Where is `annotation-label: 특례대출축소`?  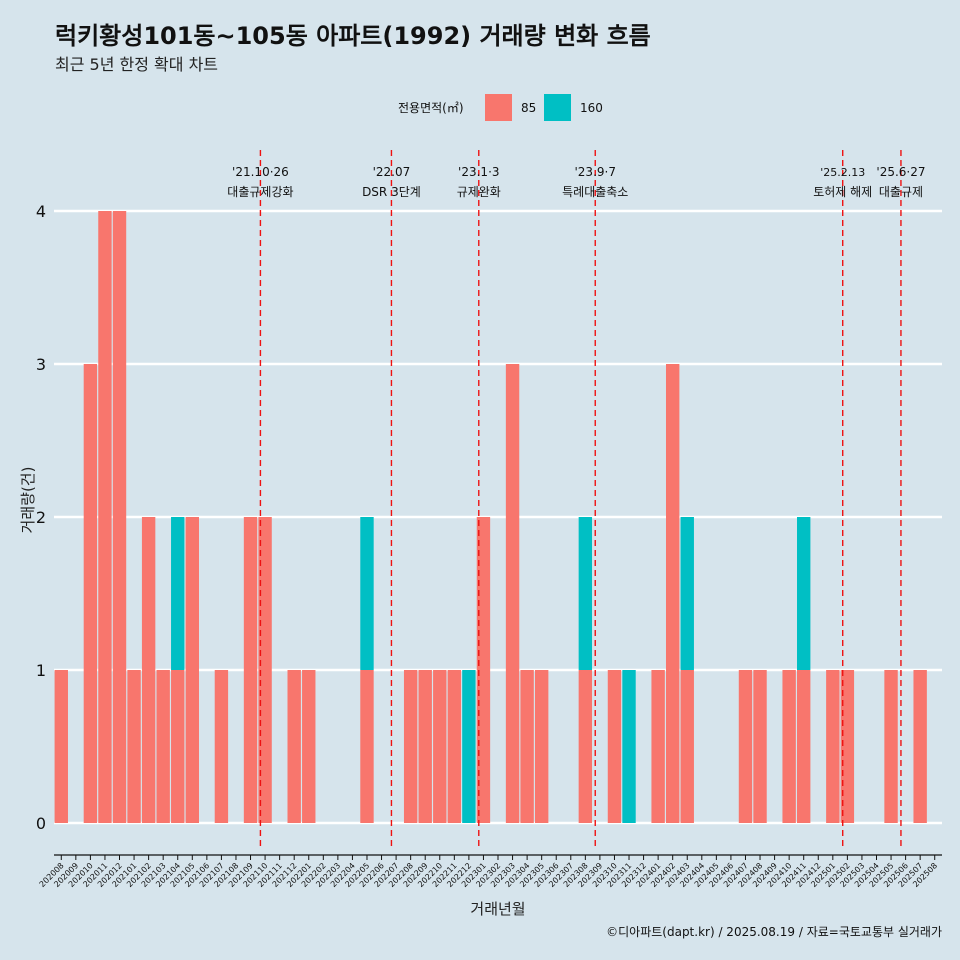 annotation-label: 특례대출축소 is located at coordinates (595, 192).